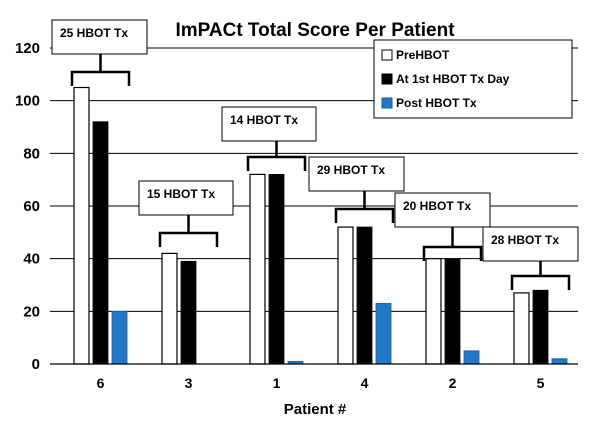  What do you see at coordinates (525, 240) in the screenshot?
I see `callout-label: 28 HBOT Tx` at bounding box center [525, 240].